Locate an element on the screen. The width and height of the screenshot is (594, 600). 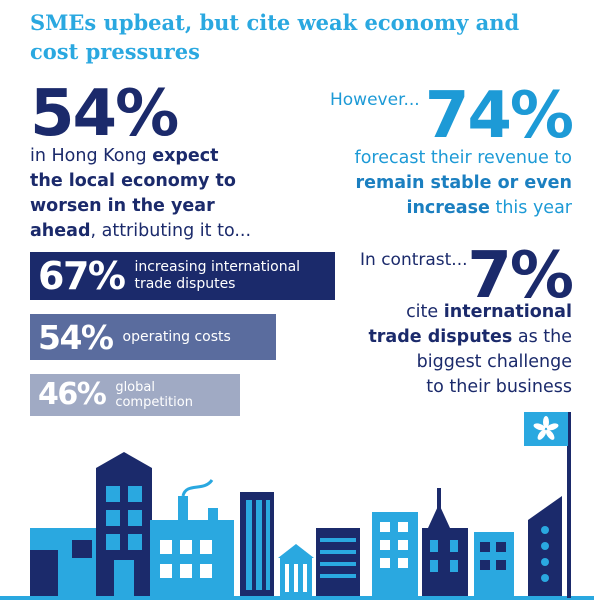
right-bottom-text-2: as the is located at coordinates (542, 337).